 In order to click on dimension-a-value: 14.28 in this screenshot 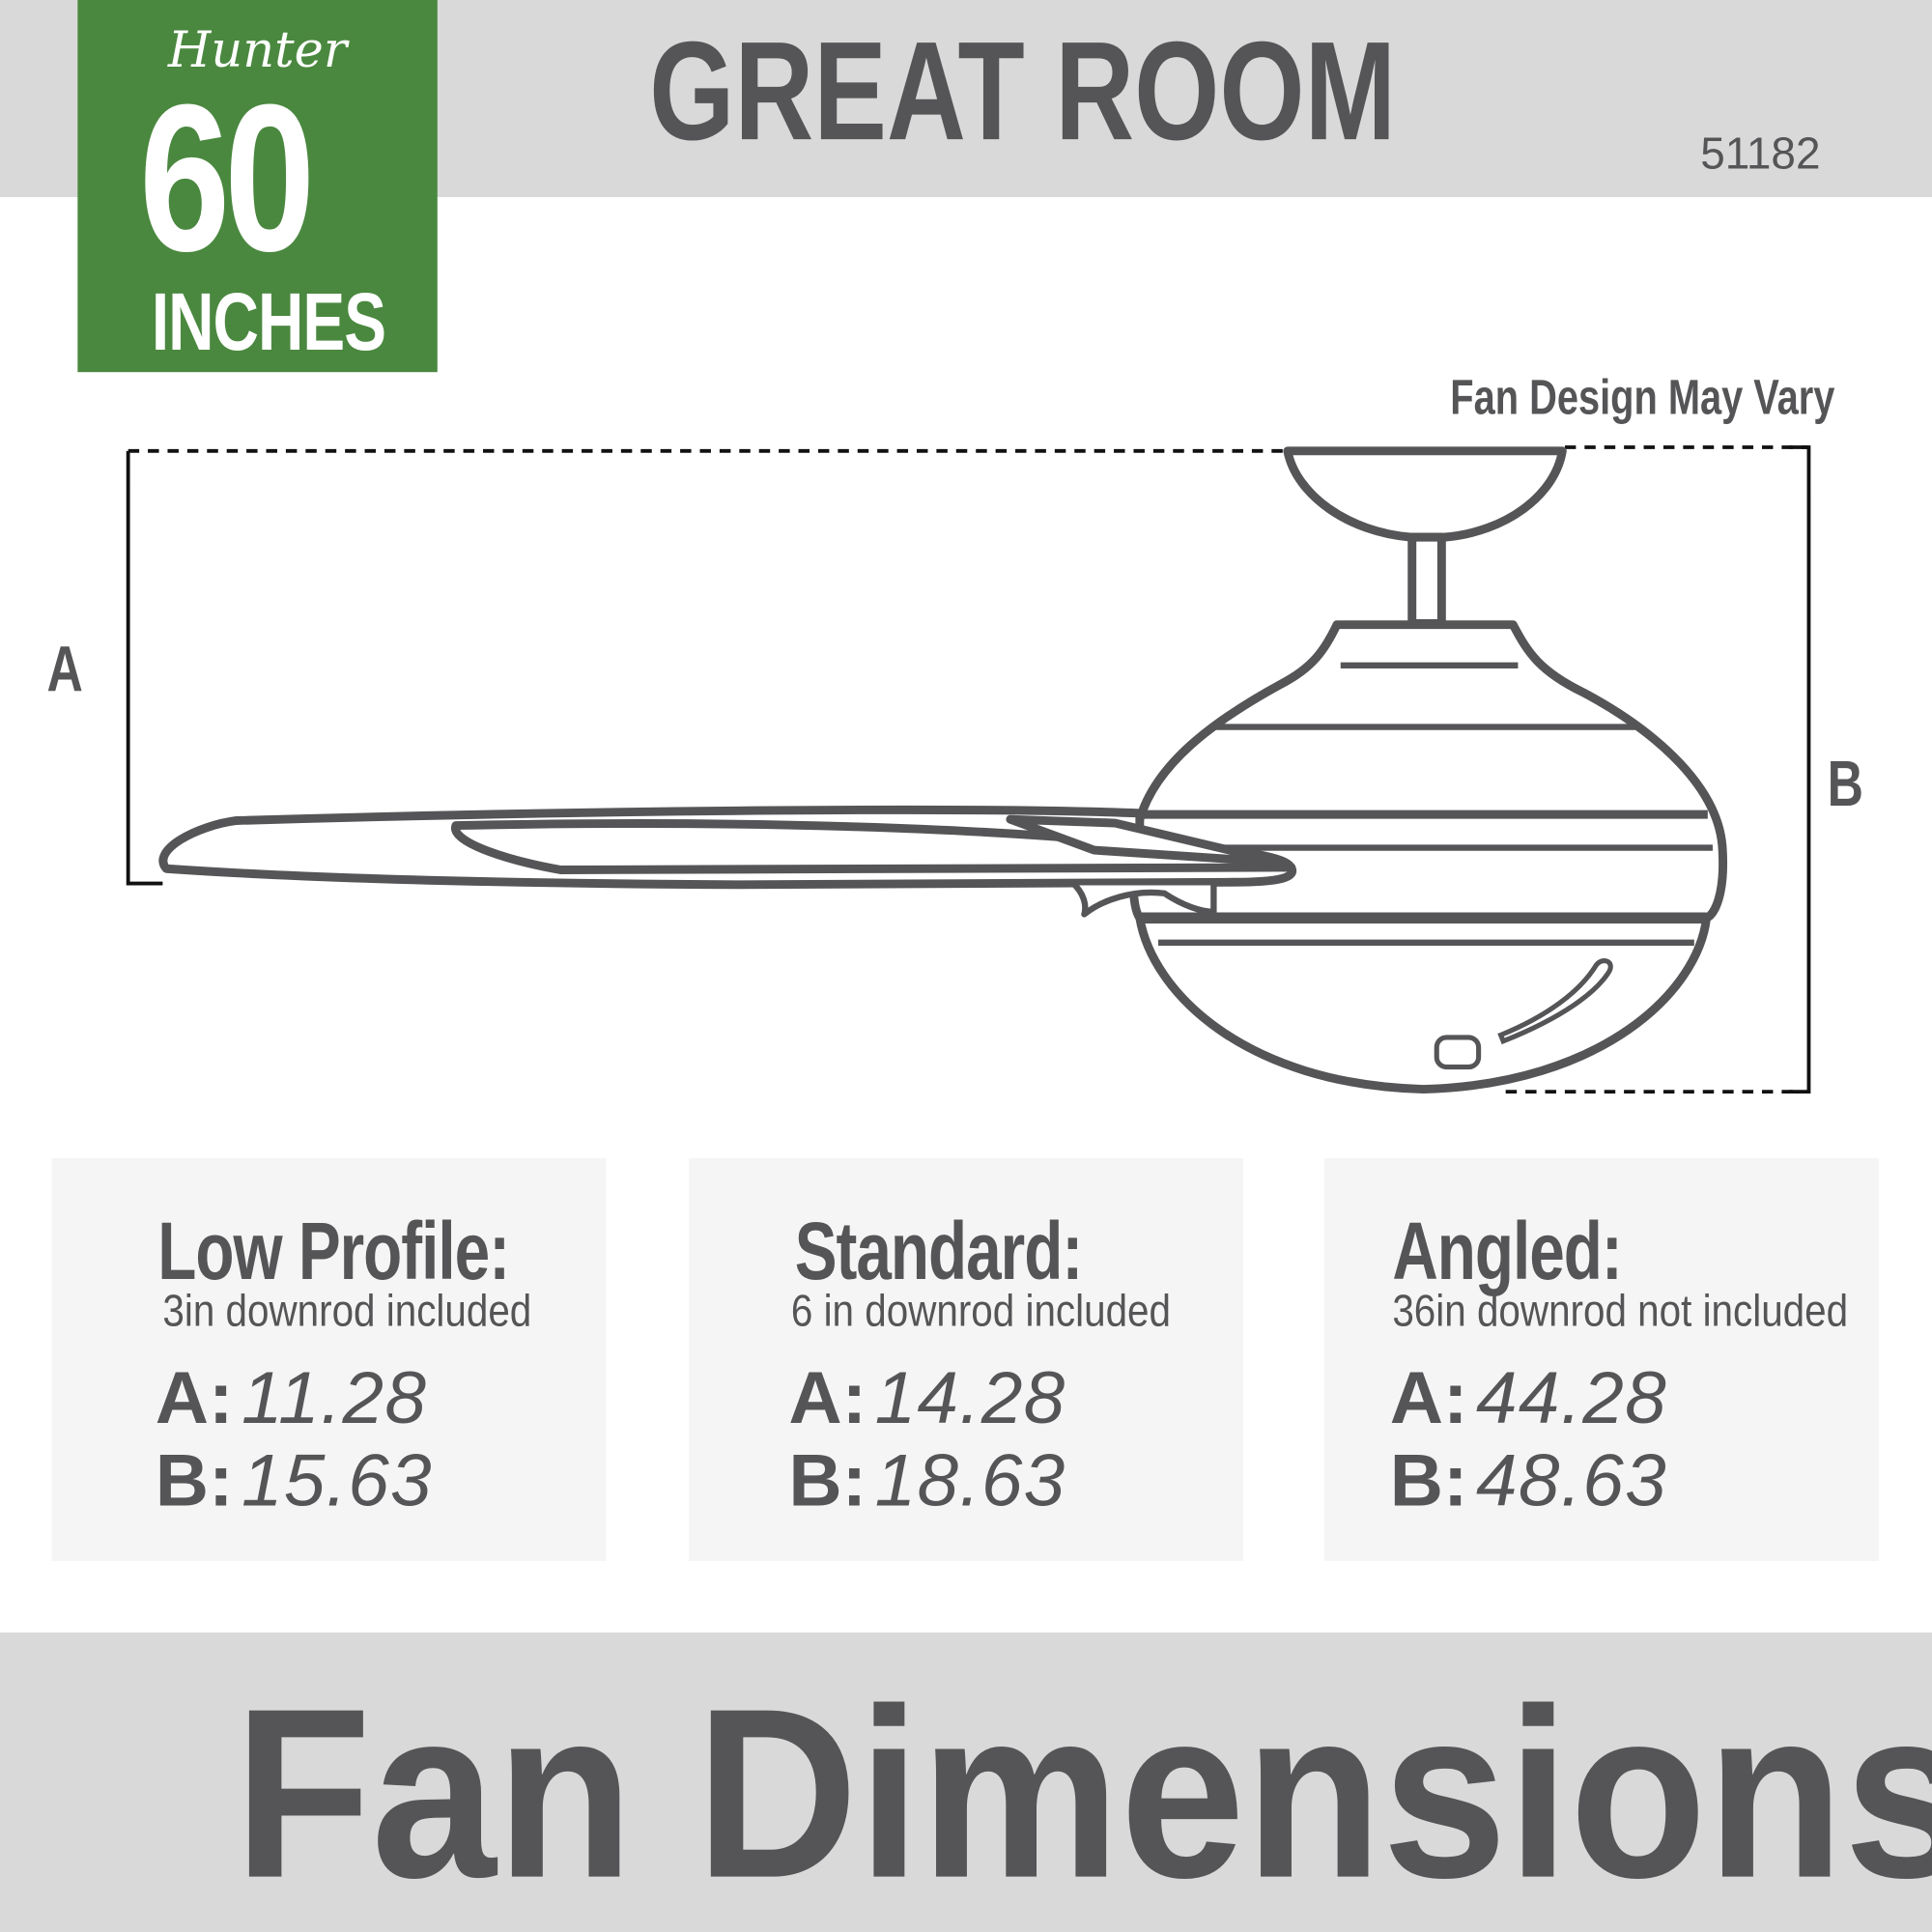, I will do `click(970, 1397)`.